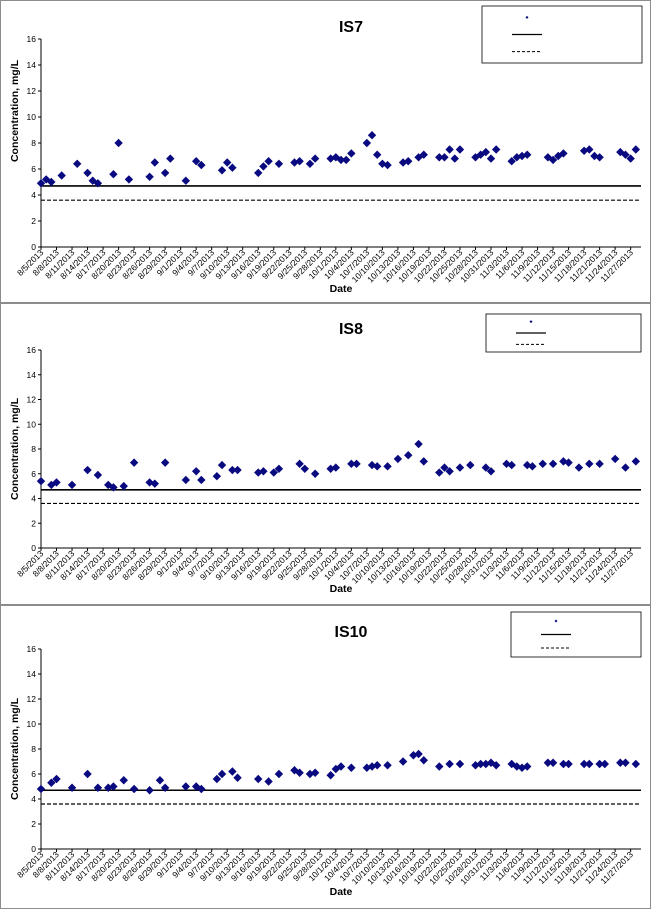 This screenshot has height=910, width=652. I want to click on legend-box, so click(576, 634).